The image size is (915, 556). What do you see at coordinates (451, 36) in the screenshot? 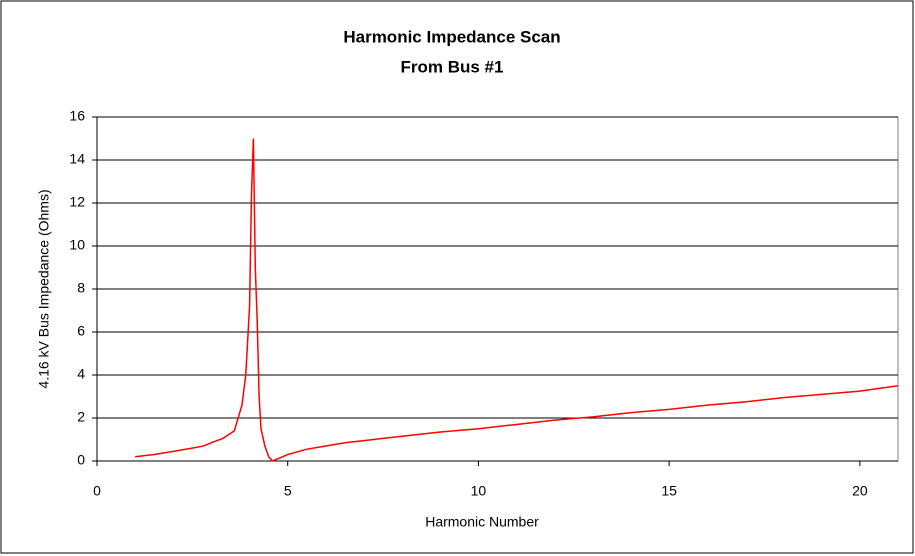
I see `chart-title: Harmonic Impedance Scan` at bounding box center [451, 36].